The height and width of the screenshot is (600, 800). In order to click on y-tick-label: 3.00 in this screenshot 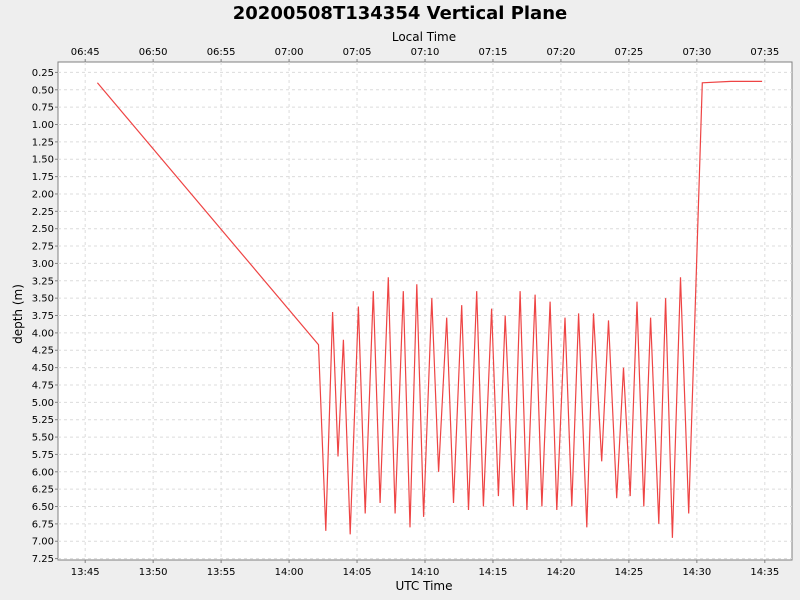, I will do `click(43, 264)`.